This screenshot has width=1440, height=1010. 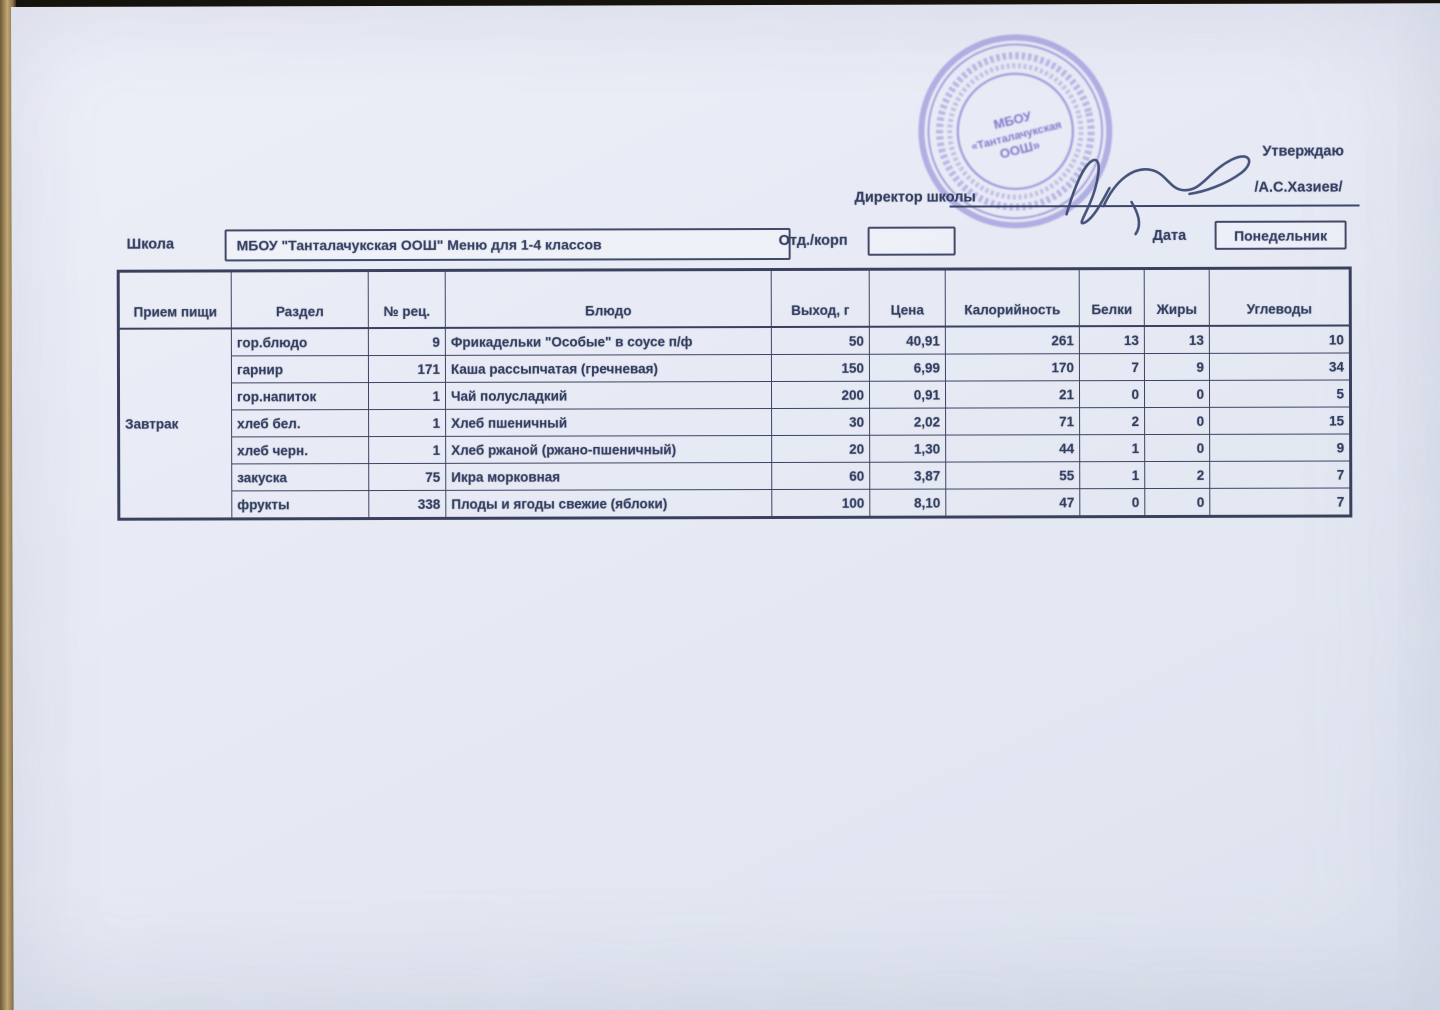 I want to click on school-label: Школа, so click(x=150, y=244).